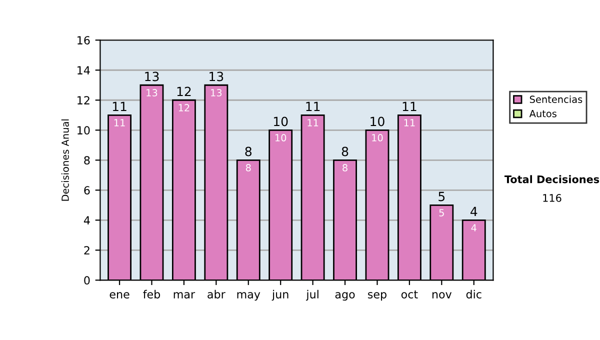 Image resolution: width=600 pixels, height=340 pixels. I want to click on legend-label: Autos, so click(542, 114).